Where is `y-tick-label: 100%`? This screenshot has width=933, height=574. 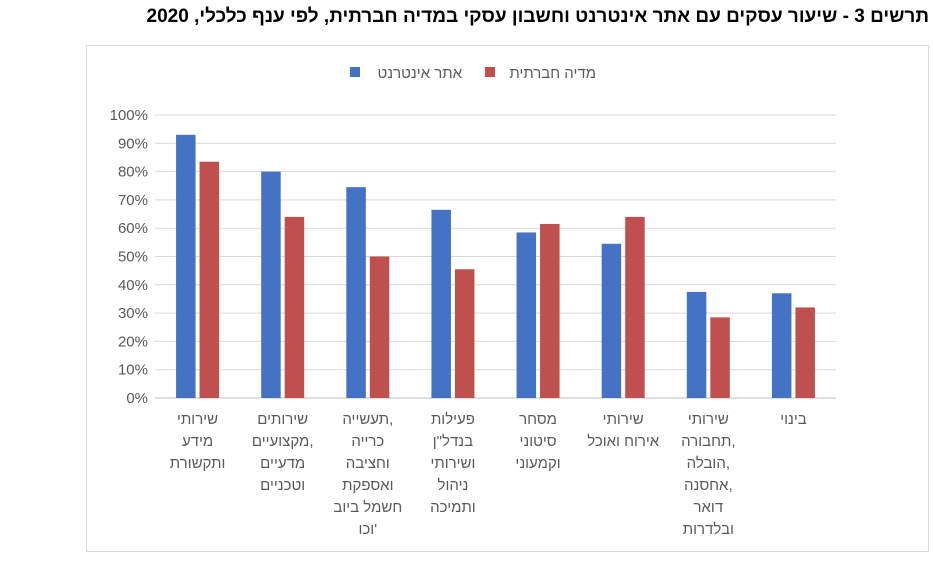
y-tick-label: 100% is located at coordinates (129, 115).